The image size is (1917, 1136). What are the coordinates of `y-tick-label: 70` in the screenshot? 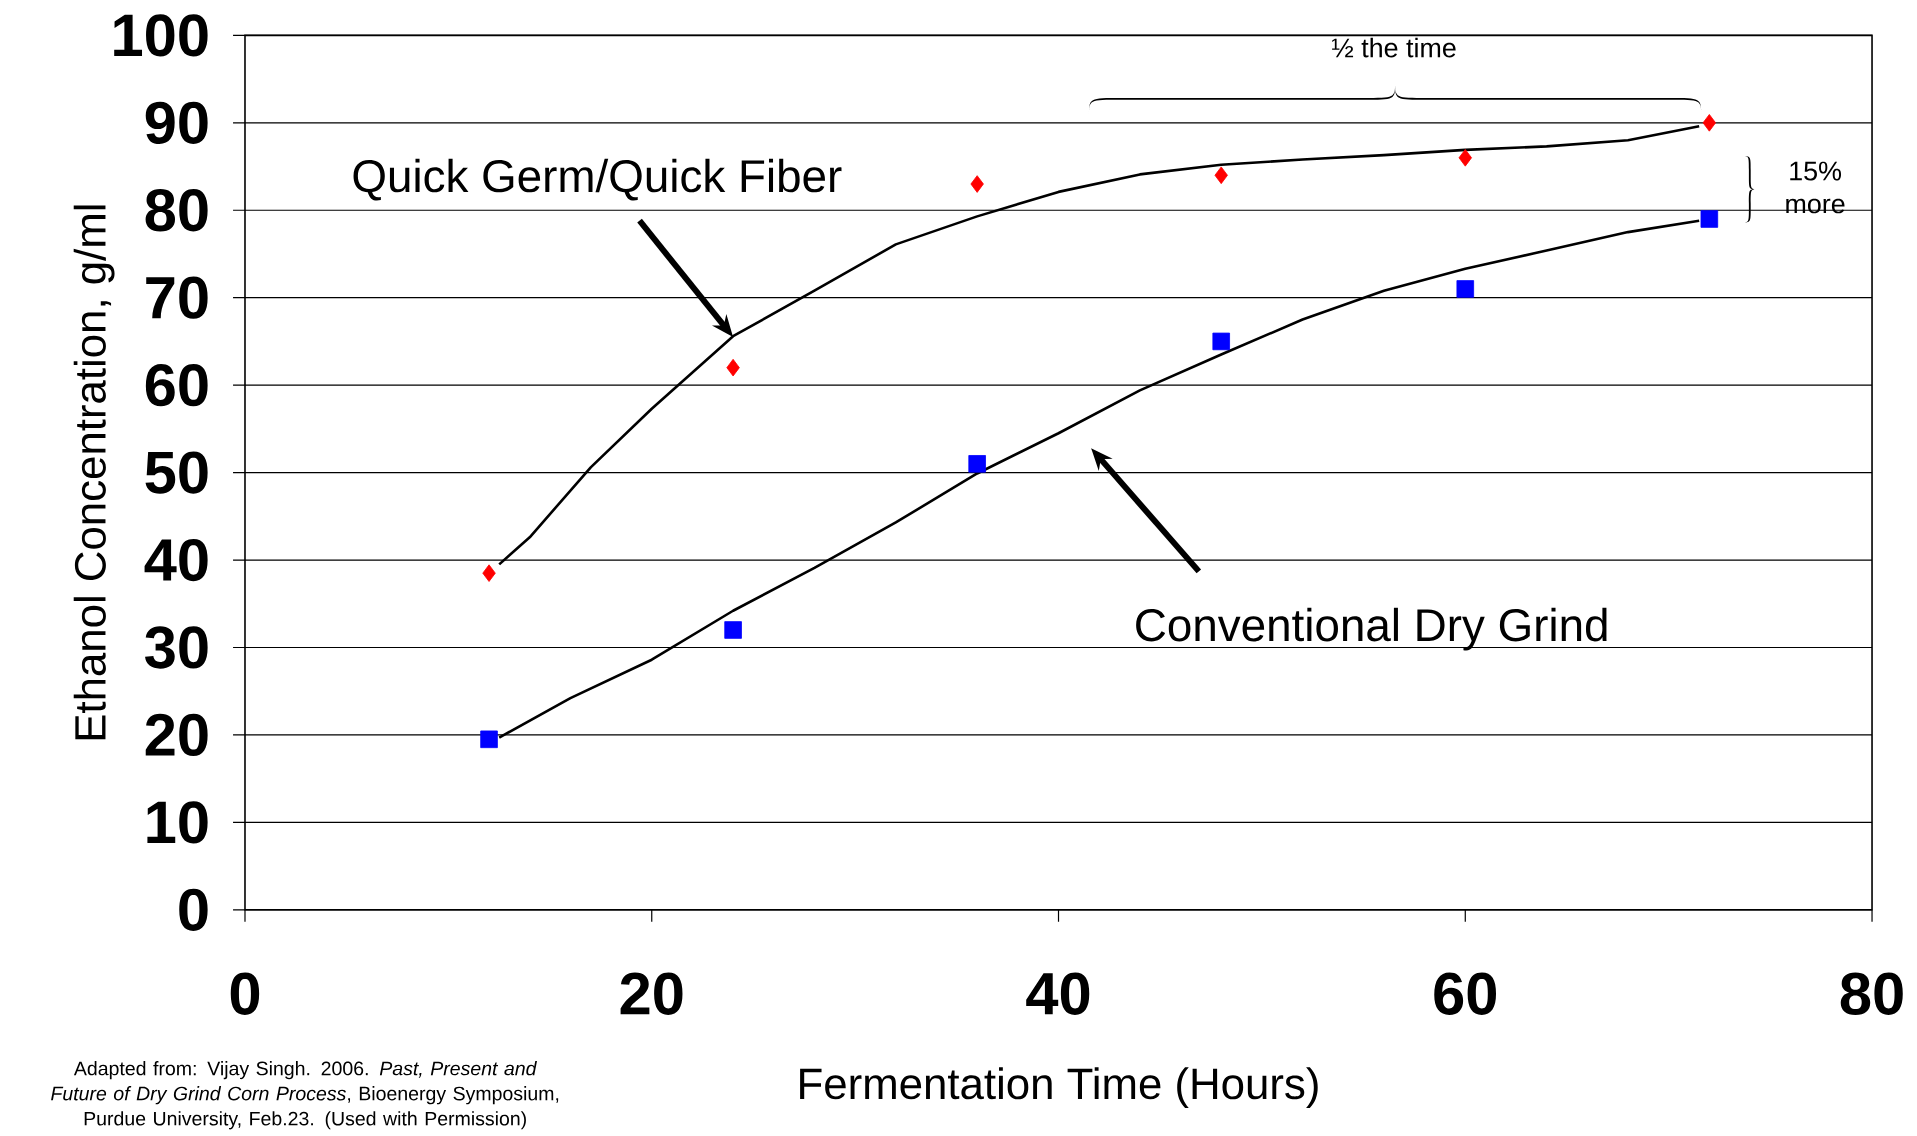 It's located at (177, 297).